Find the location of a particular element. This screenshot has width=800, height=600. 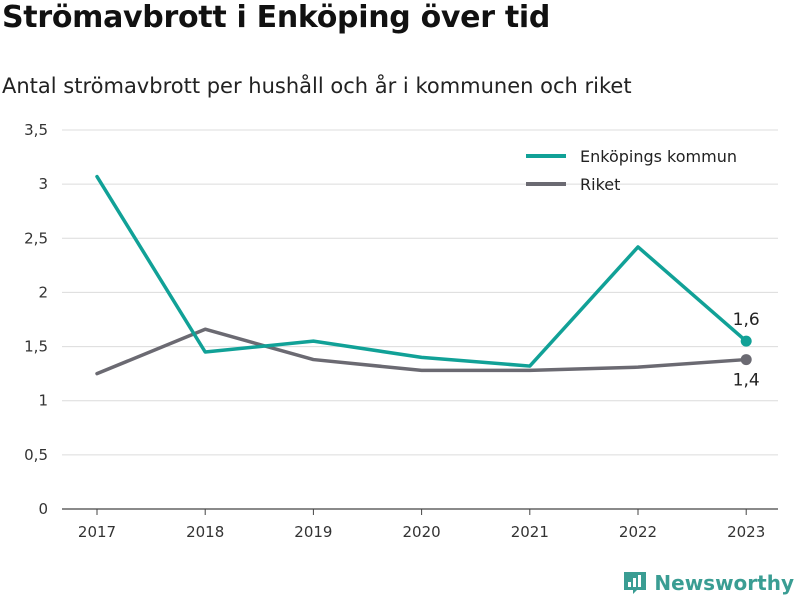

legend-label: Riket is located at coordinates (600, 184).